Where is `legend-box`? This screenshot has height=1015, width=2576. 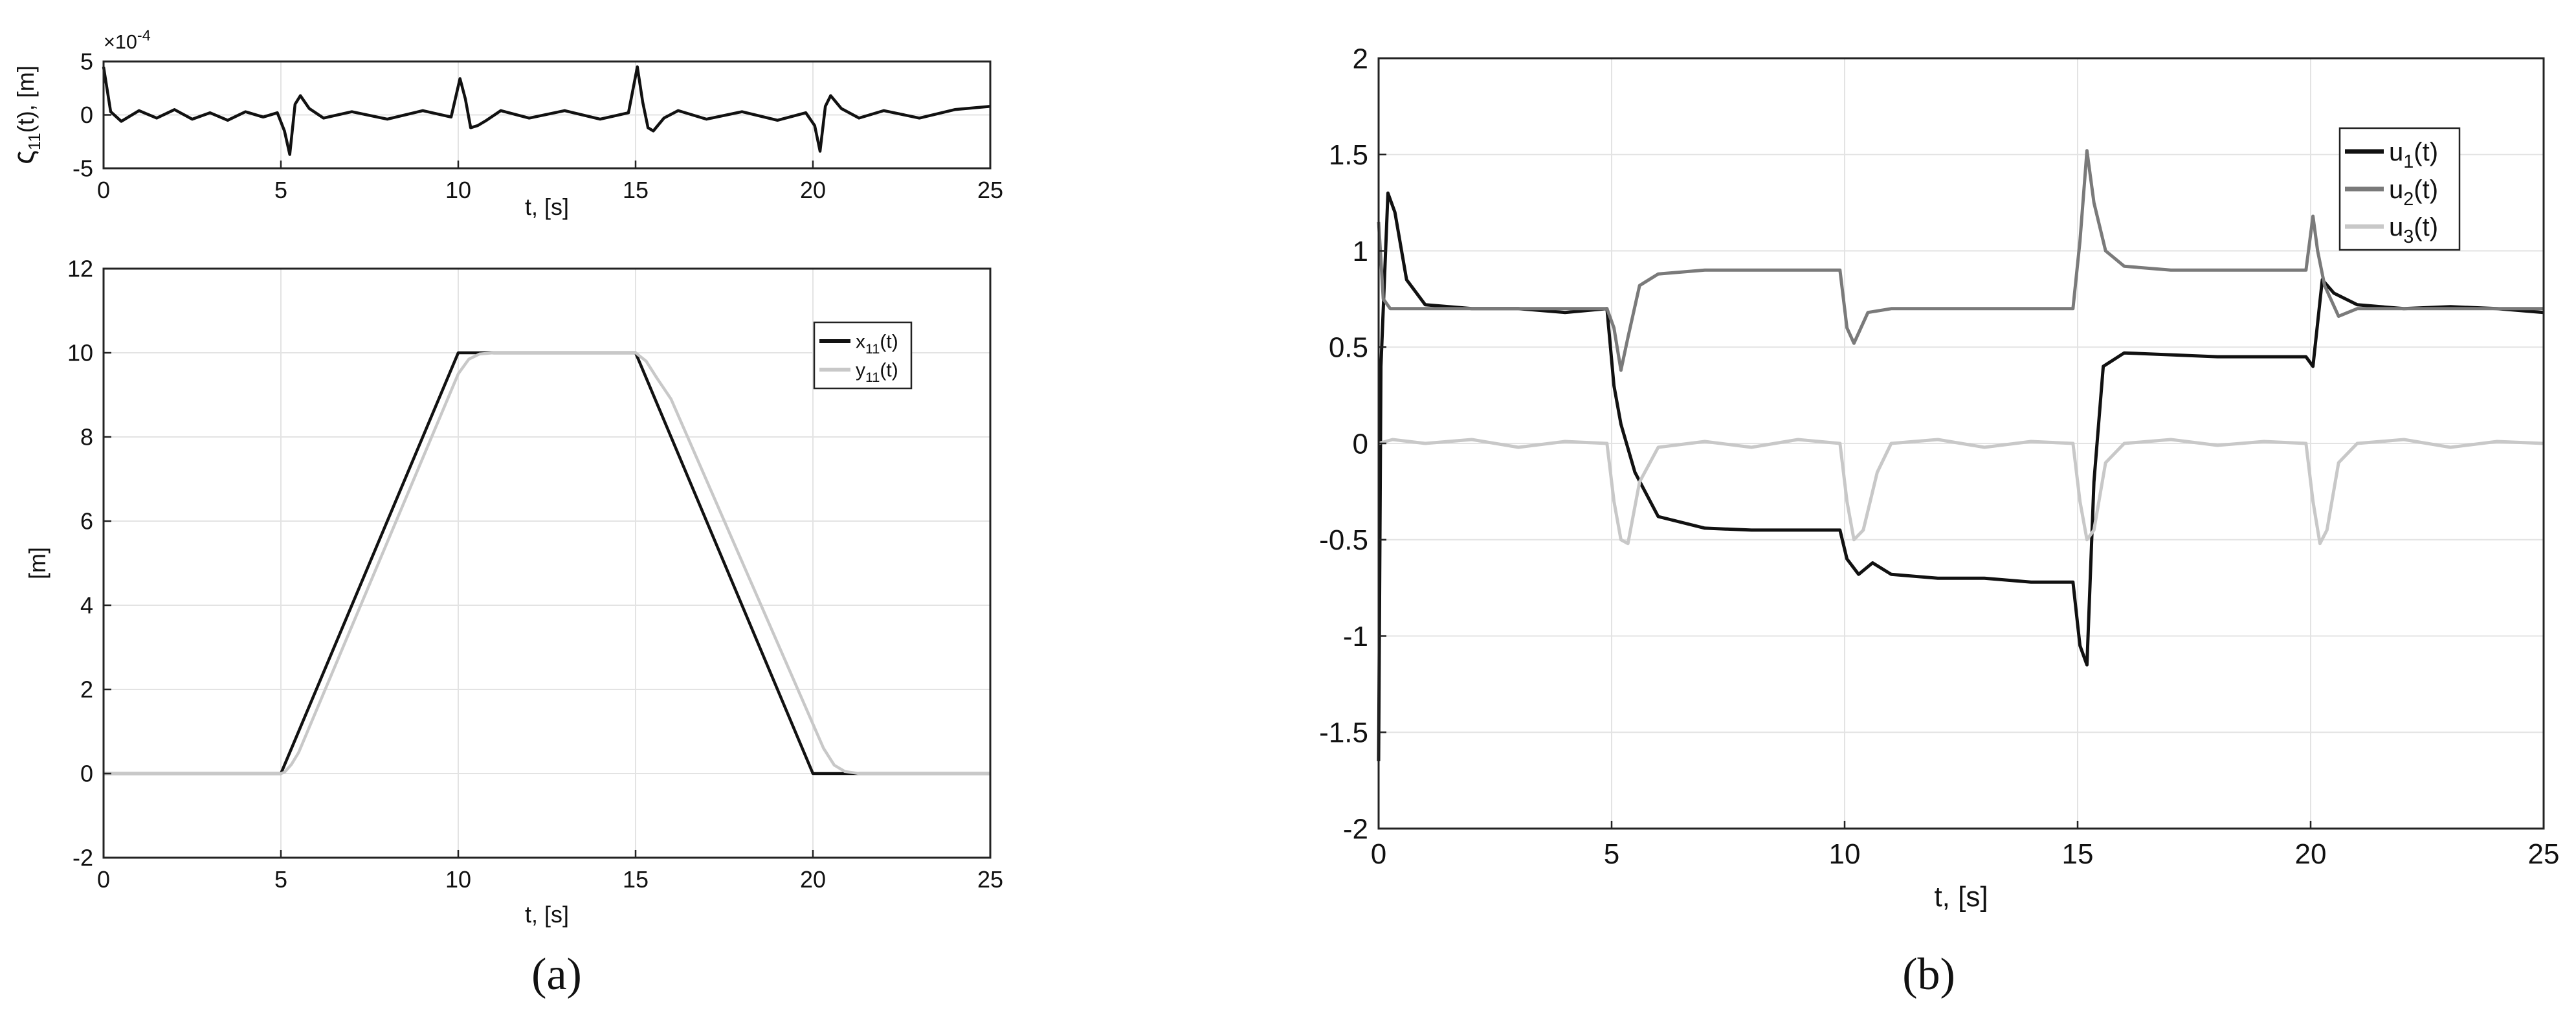
legend-box is located at coordinates (863, 356).